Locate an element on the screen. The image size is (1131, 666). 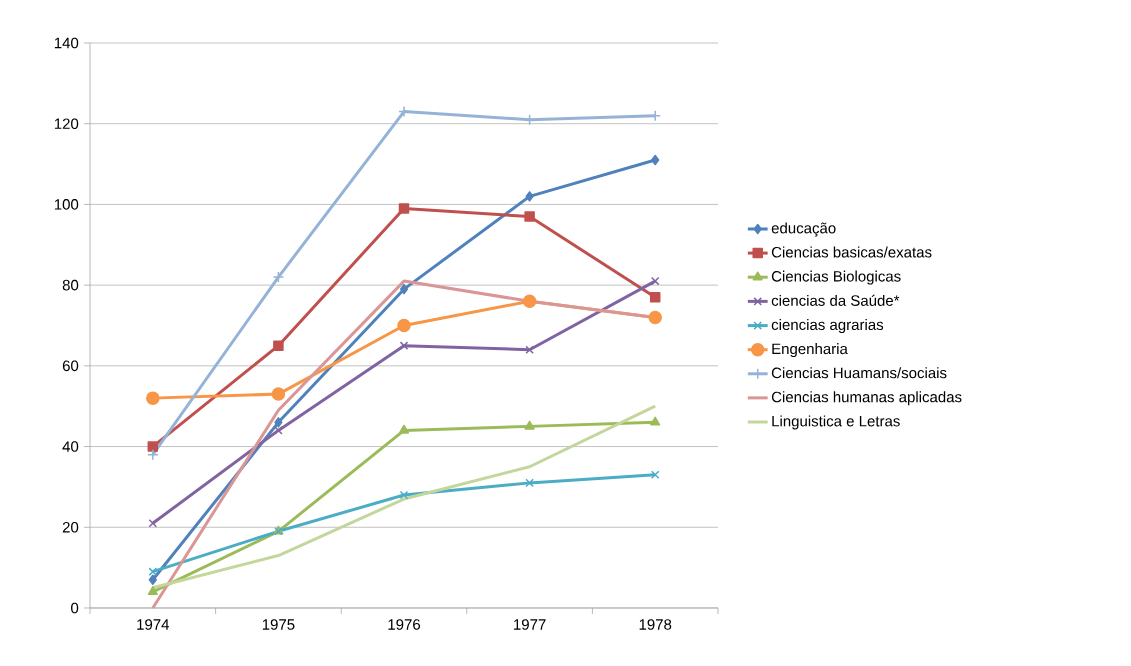
x-tick-label: 1977 is located at coordinates (530, 624).